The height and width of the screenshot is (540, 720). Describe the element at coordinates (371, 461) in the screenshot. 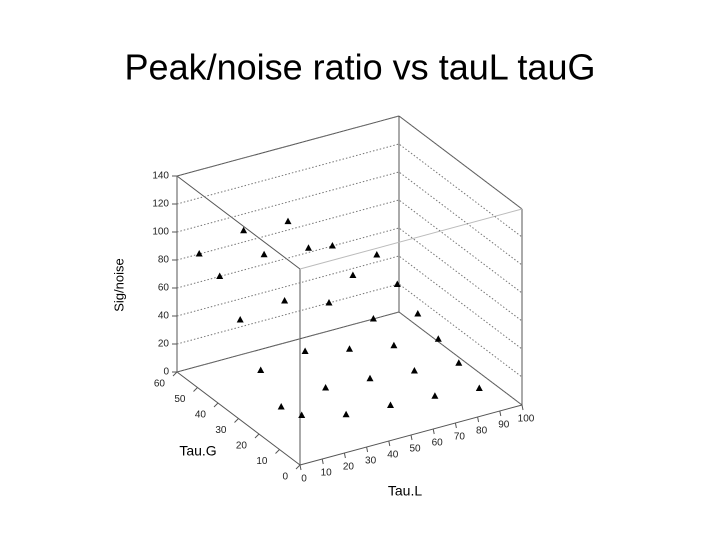

I see `x-tick-label: 30` at that location.